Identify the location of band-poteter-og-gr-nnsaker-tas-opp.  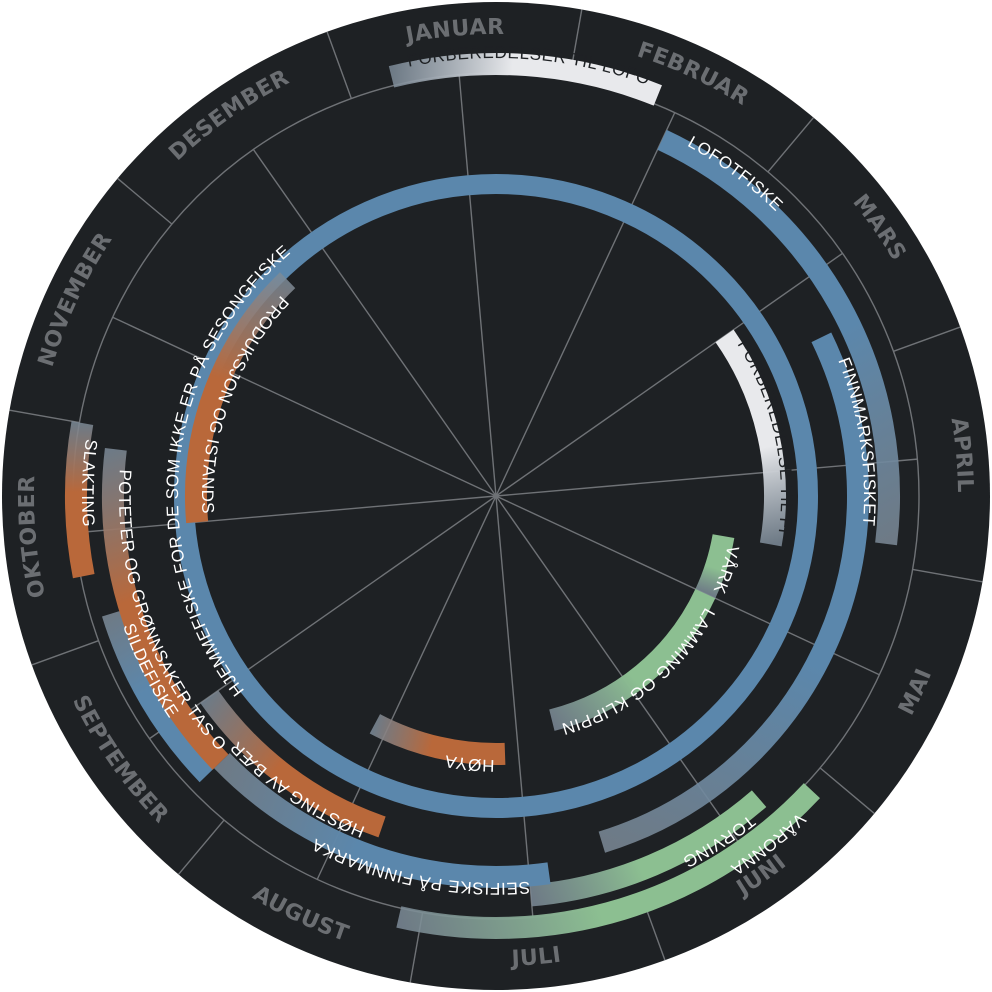
(165, 608).